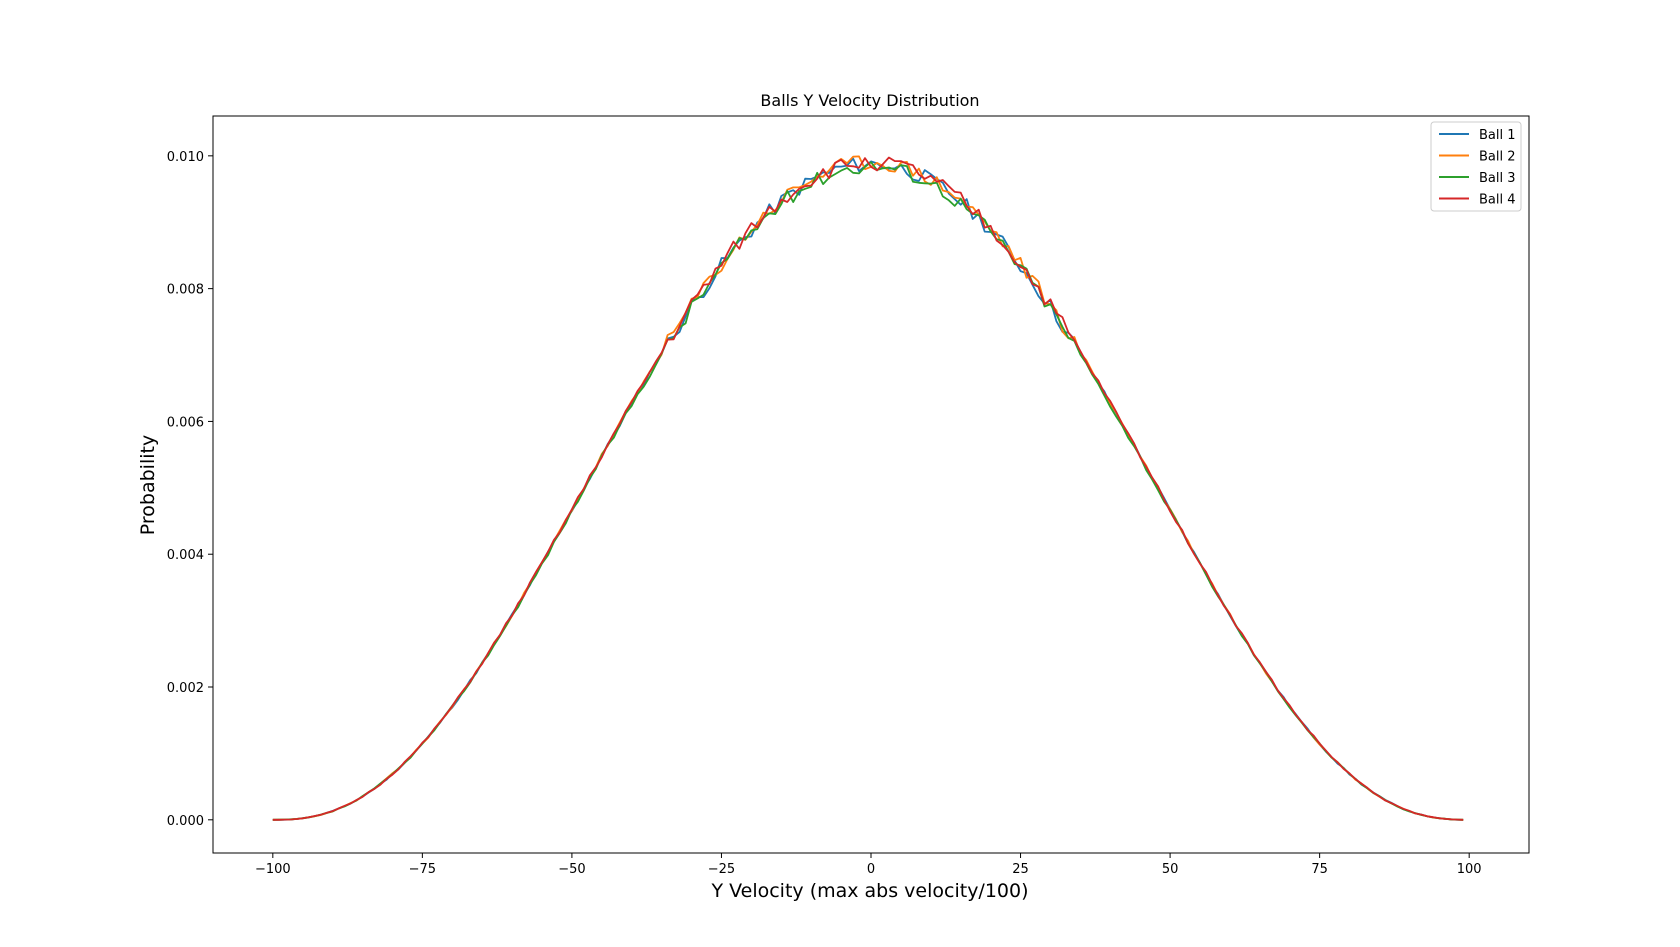  I want to click on x-axis: −100 −75 −50 −25 0 25 50 75 100, so click(868, 865).